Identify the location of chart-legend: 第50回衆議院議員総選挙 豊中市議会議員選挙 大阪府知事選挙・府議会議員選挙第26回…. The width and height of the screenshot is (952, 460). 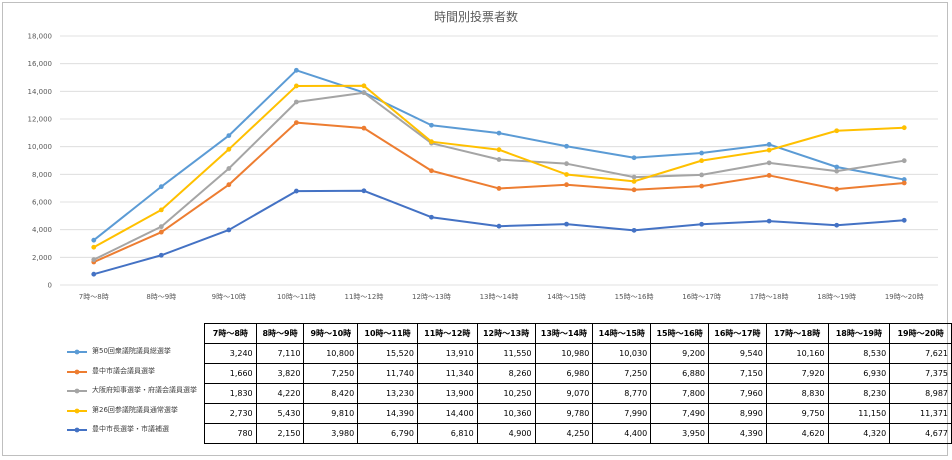
(135, 391).